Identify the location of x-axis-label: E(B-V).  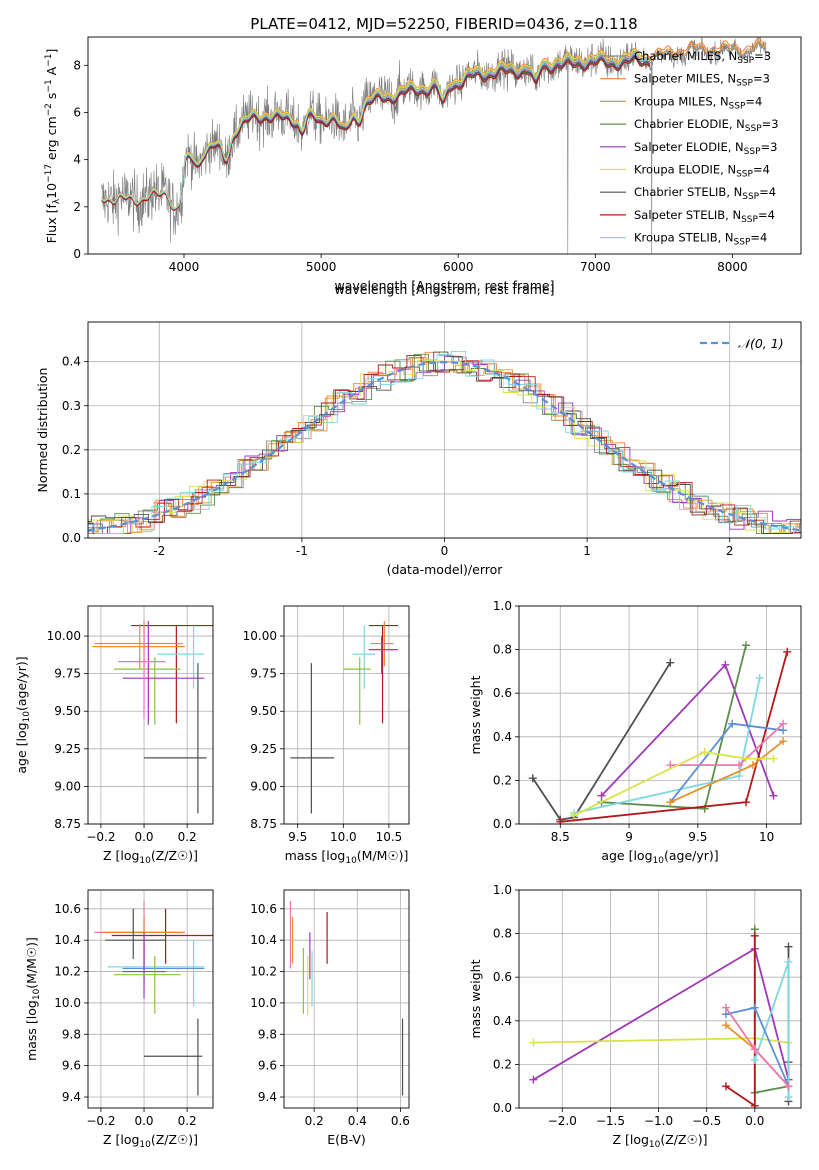
(346, 1139).